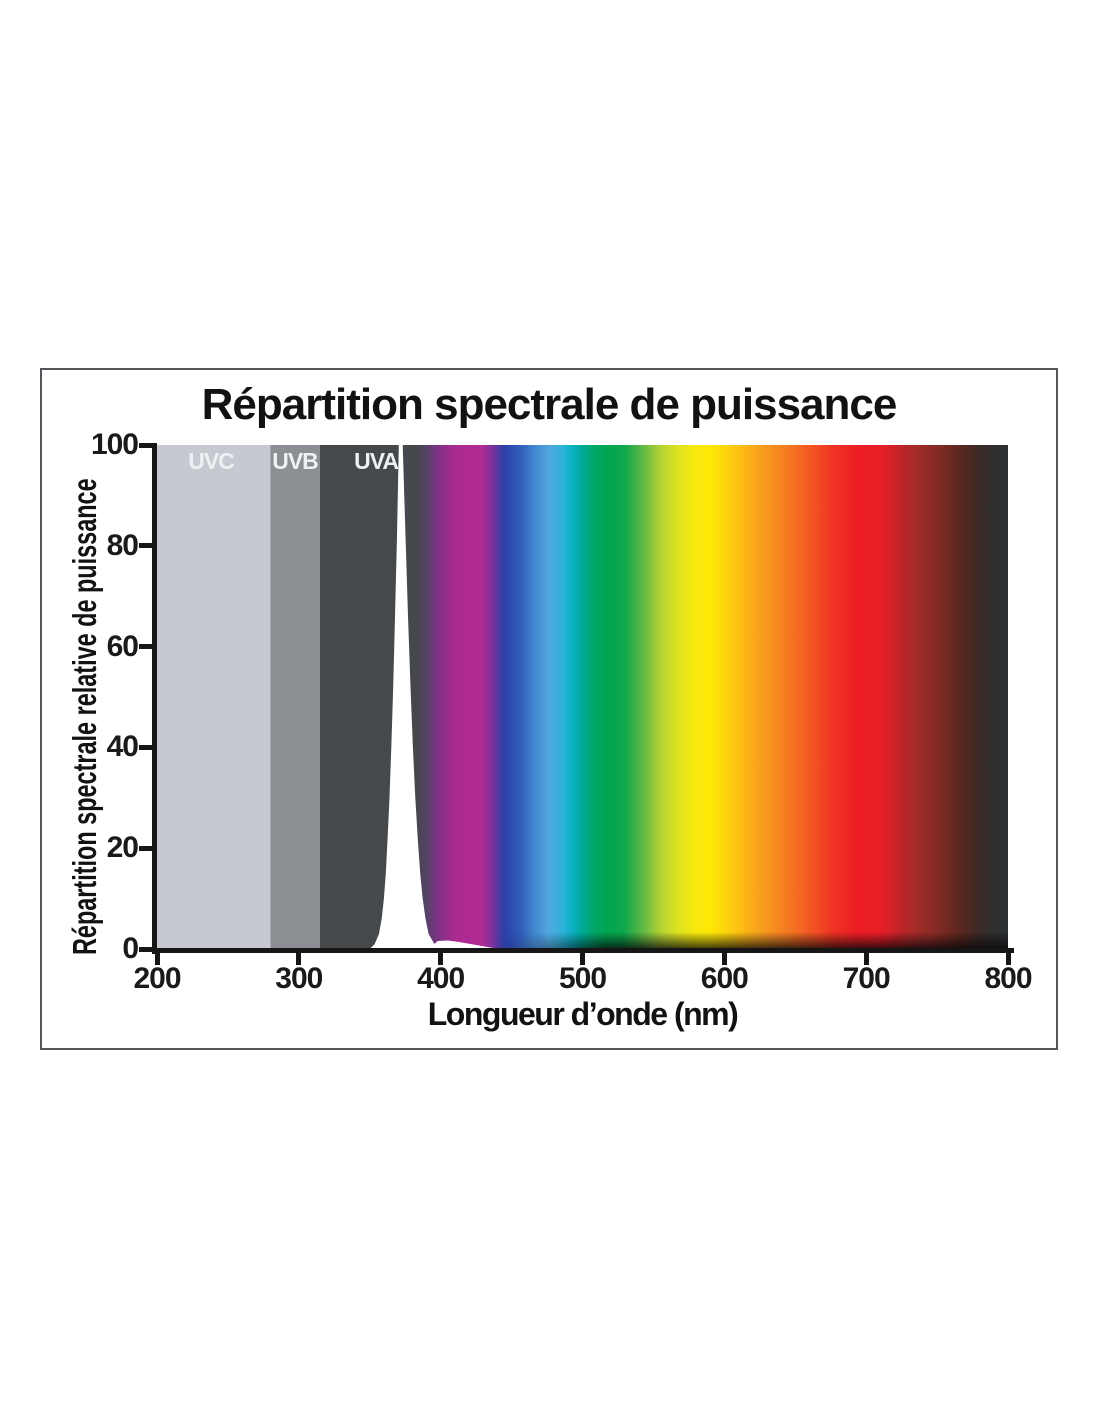  What do you see at coordinates (114, 444) in the screenshot?
I see `y-tick-label: 100` at bounding box center [114, 444].